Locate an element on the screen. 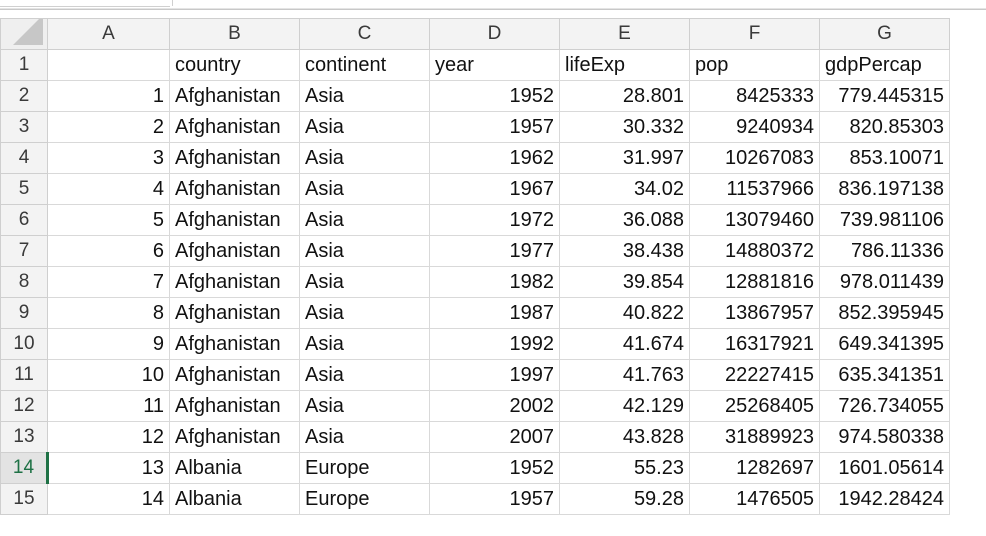 The height and width of the screenshot is (536, 986). cell: 726.734055 is located at coordinates (884, 406).